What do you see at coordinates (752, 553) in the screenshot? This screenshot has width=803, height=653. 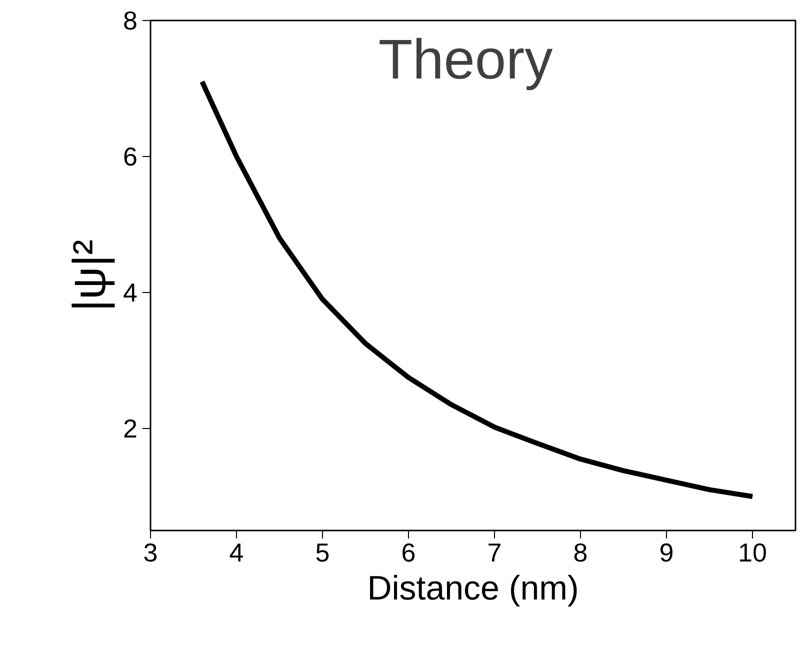 I see `x-tick-label: 10` at bounding box center [752, 553].